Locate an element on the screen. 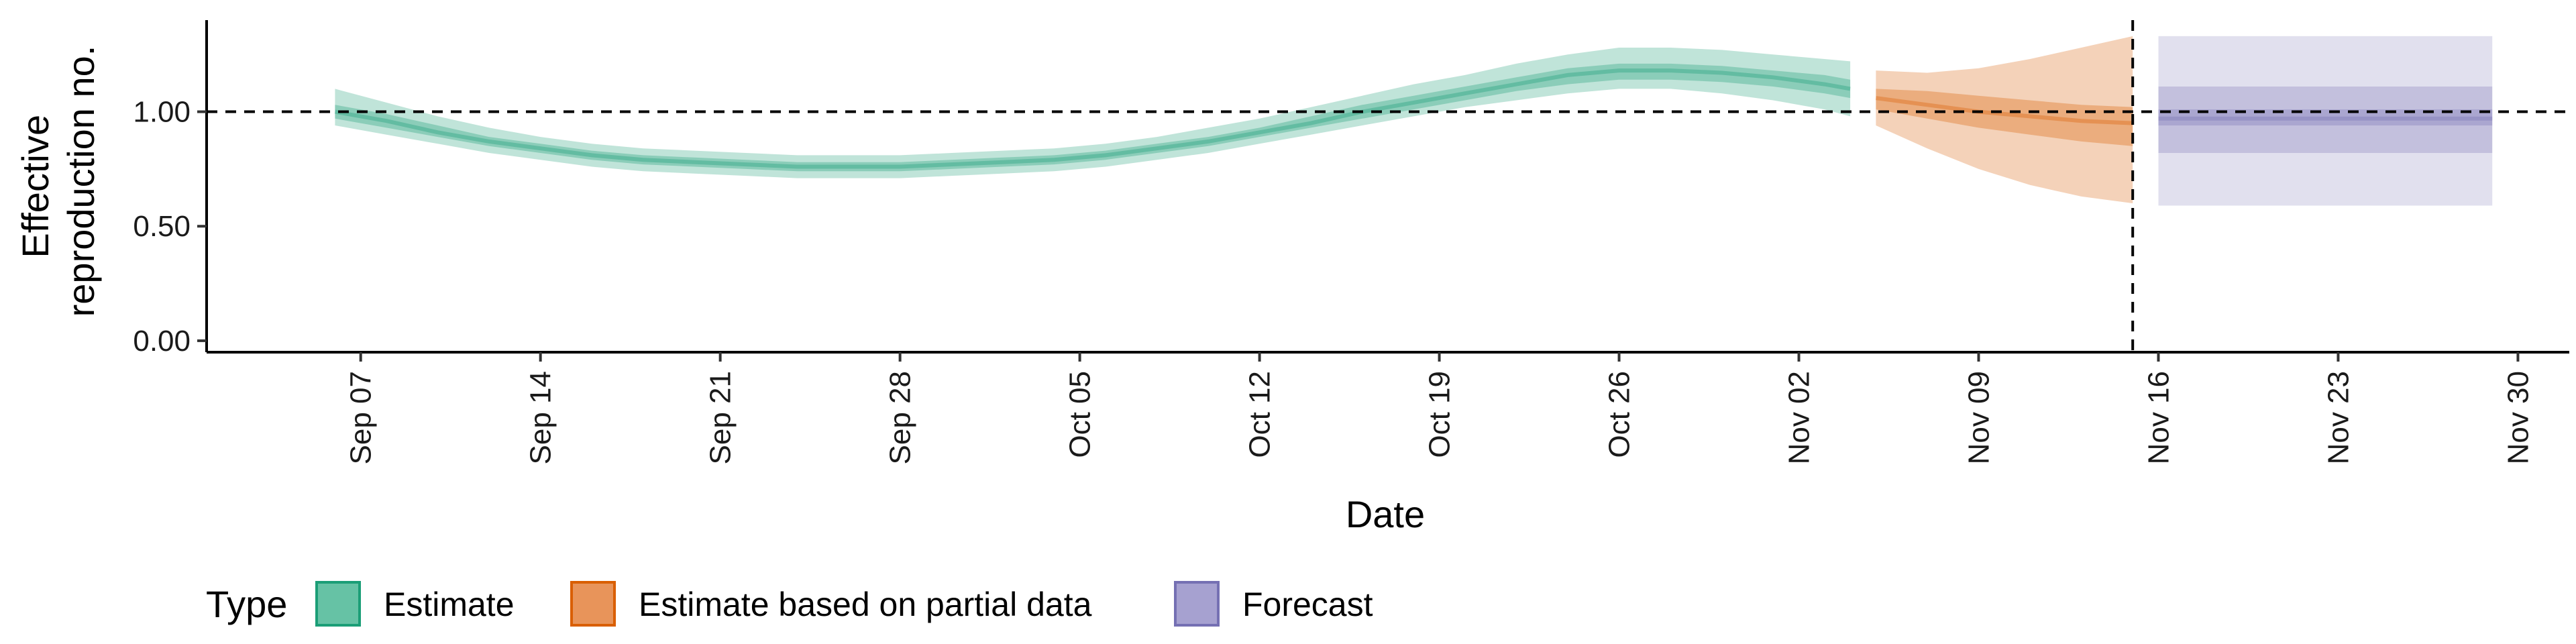 The width and height of the screenshot is (2576, 644). legend-label-estimate-based-on-partial-data: Estimate based on partial data is located at coordinates (865, 604).